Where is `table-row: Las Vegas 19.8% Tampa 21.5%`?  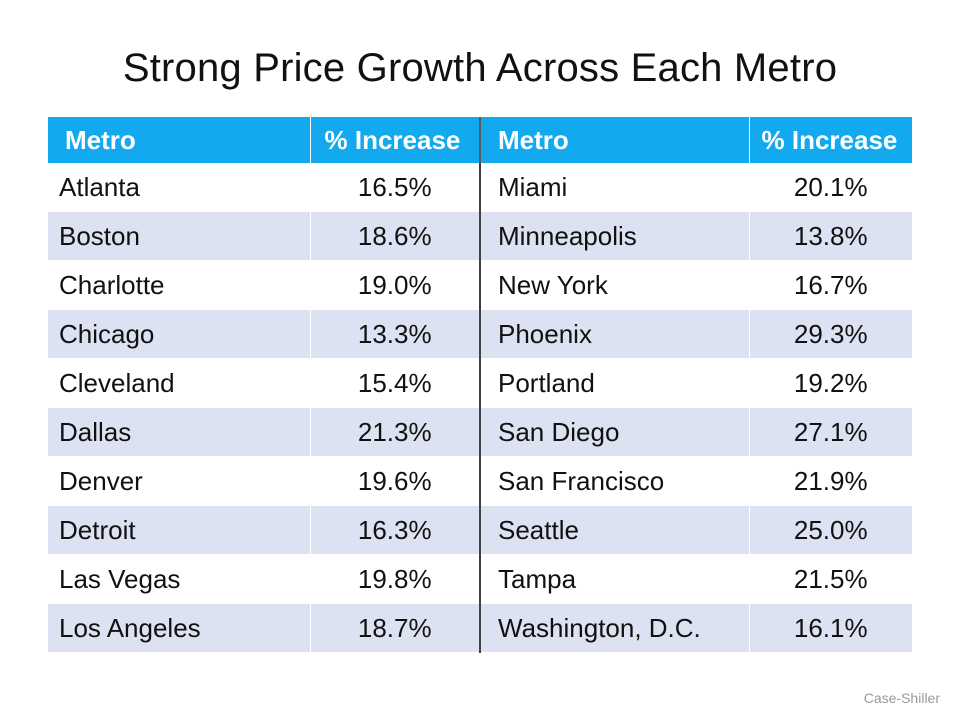
table-row: Las Vegas 19.8% Tampa 21.5% is located at coordinates (480, 579).